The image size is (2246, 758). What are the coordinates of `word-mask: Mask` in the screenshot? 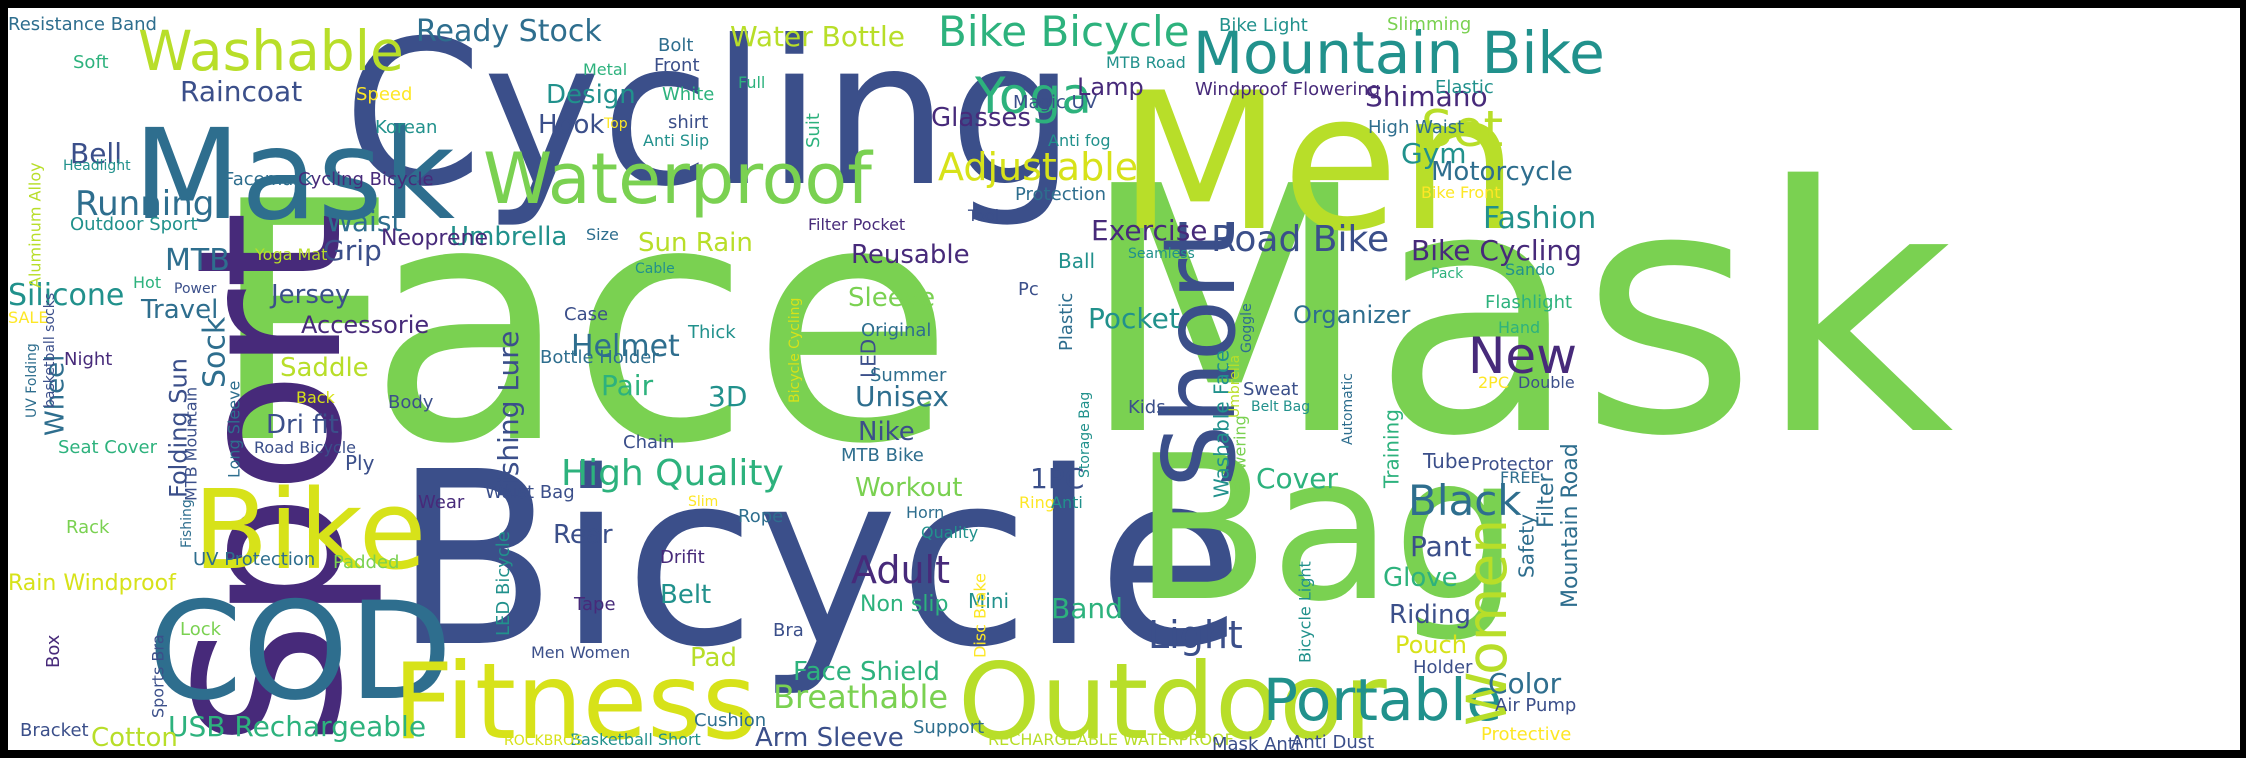 It's located at (294, 175).